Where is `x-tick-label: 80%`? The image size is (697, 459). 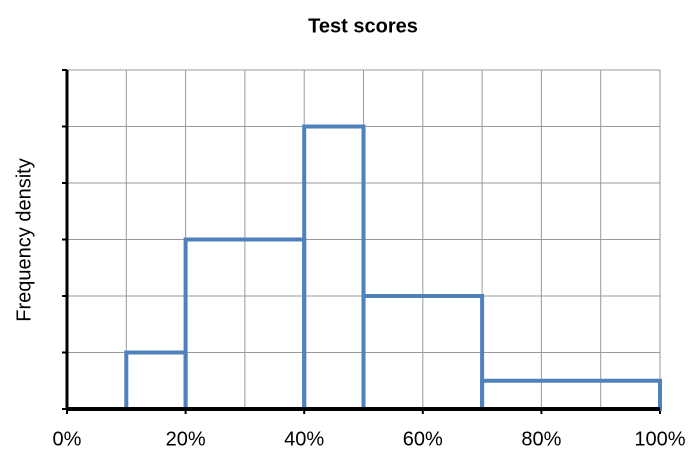
x-tick-label: 80% is located at coordinates (541, 439).